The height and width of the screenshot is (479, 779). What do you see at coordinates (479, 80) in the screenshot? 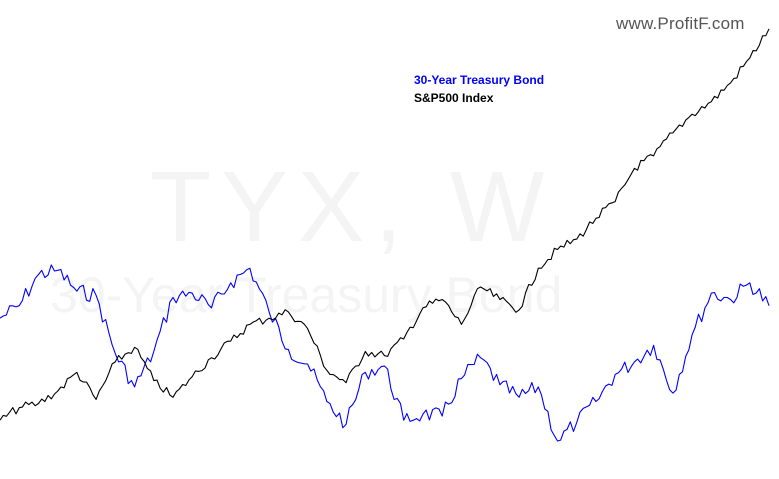
I see `legend-bond-label: 30-Year Treasury Bond` at bounding box center [479, 80].